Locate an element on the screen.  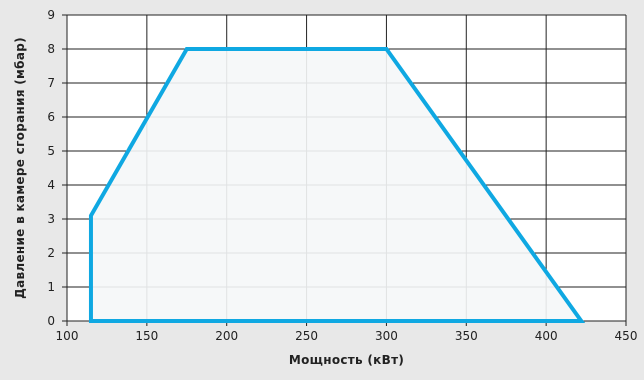
x-tick-label: 250 is located at coordinates (306, 336).